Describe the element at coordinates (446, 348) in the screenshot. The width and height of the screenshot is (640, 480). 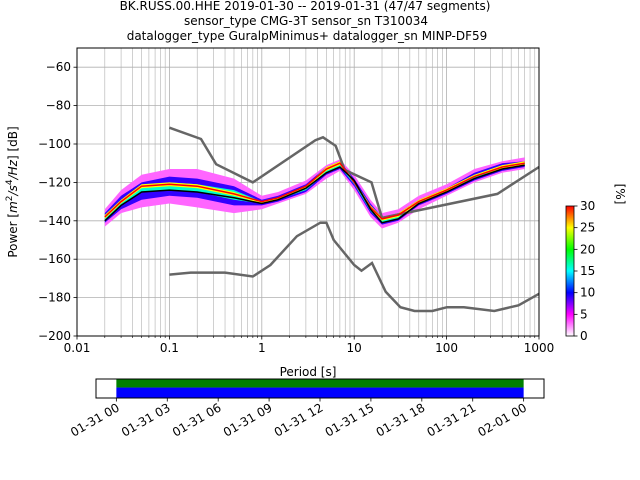
I see `x-tick-label: 100` at that location.